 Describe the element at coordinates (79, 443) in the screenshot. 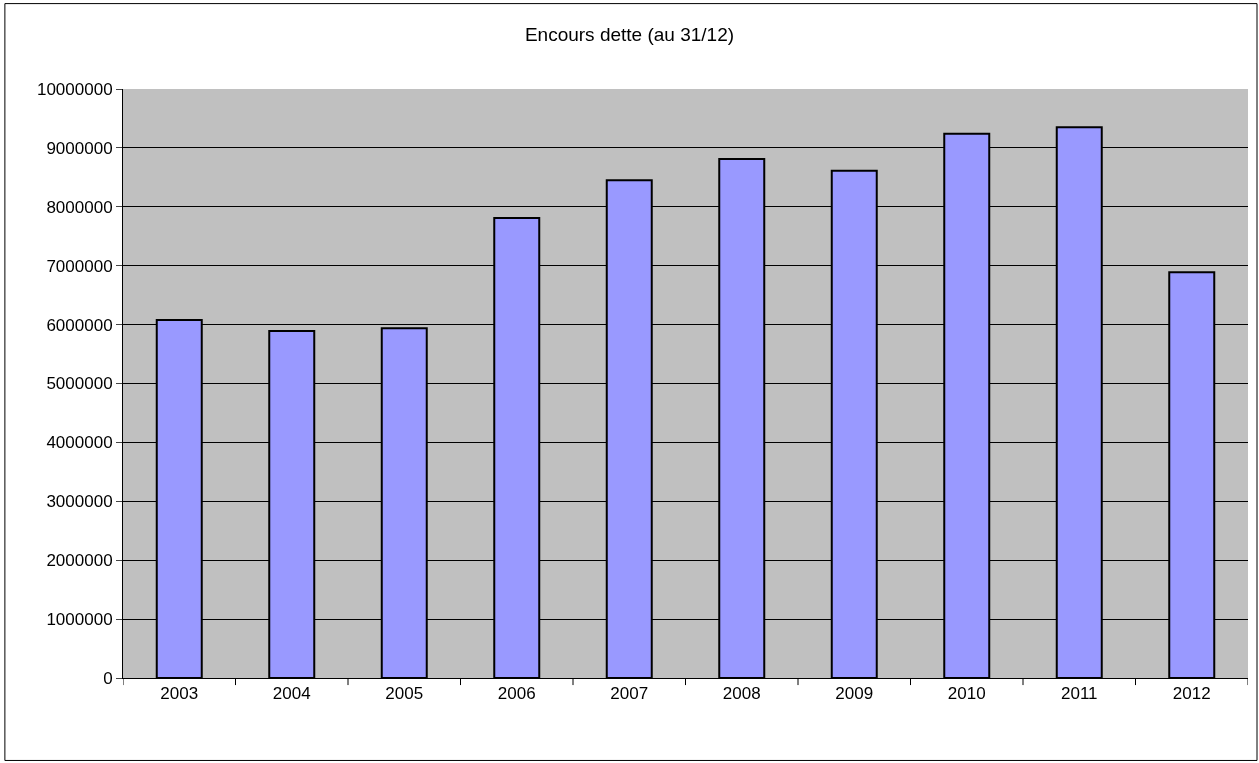

I see `y-tick-label: 4000000` at that location.